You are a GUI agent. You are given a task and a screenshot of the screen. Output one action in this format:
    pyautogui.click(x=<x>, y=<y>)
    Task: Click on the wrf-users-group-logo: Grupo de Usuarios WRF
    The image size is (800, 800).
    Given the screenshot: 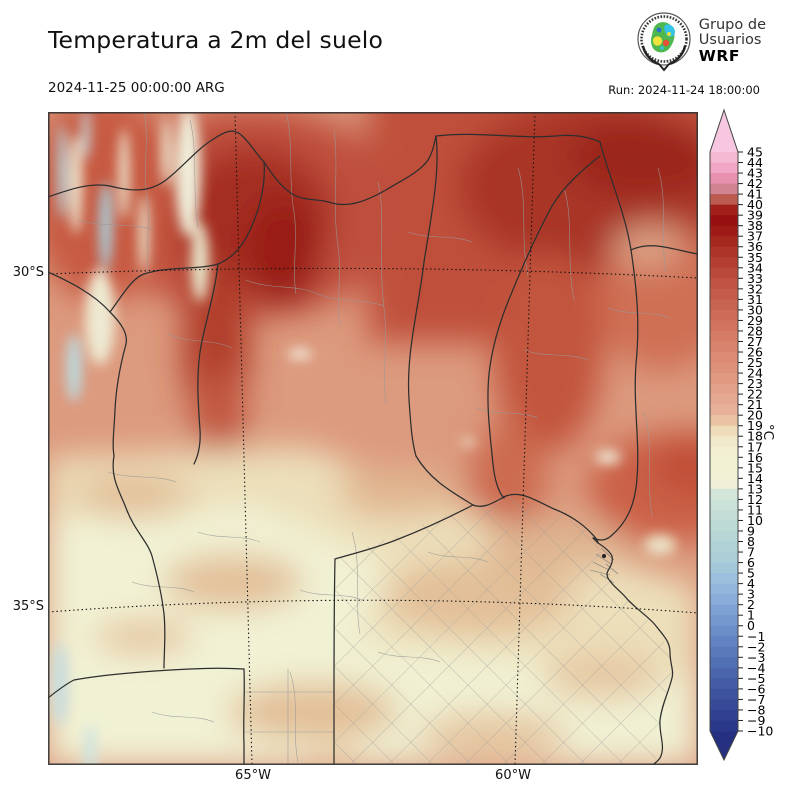 What is the action you would take?
    pyautogui.click(x=700, y=41)
    